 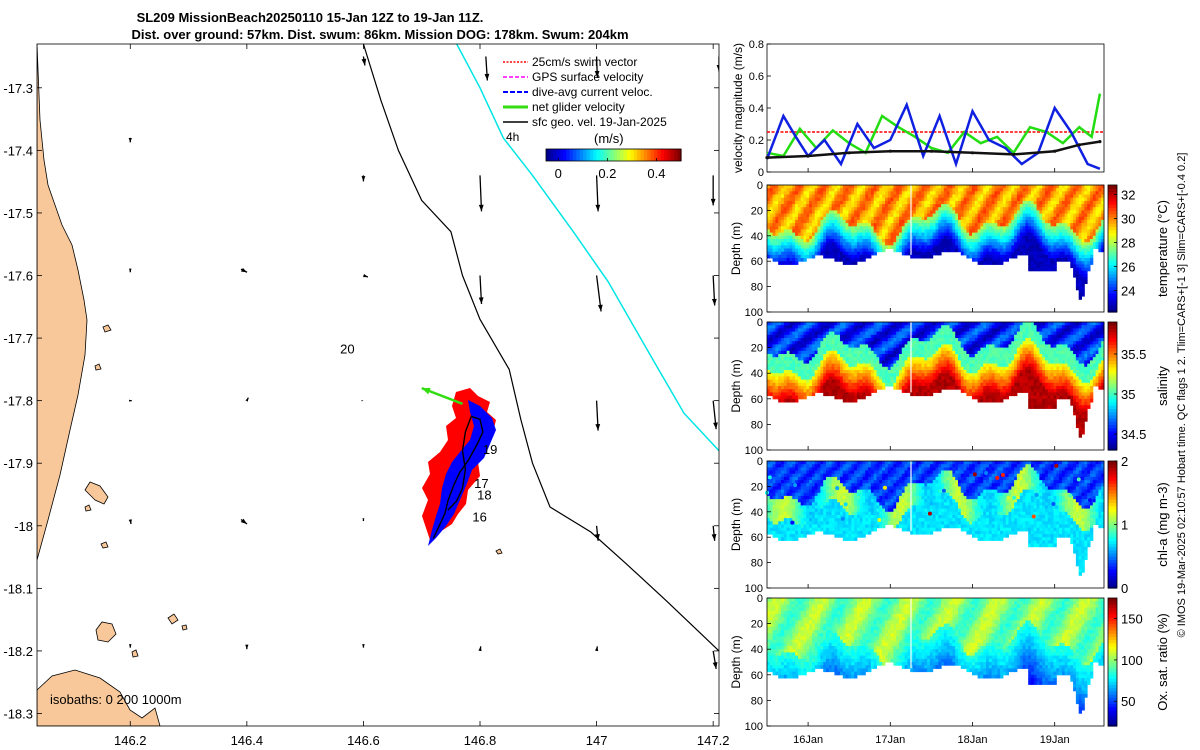 What do you see at coordinates (571, 155) in the screenshot?
I see `map-colorbar-cell` at bounding box center [571, 155].